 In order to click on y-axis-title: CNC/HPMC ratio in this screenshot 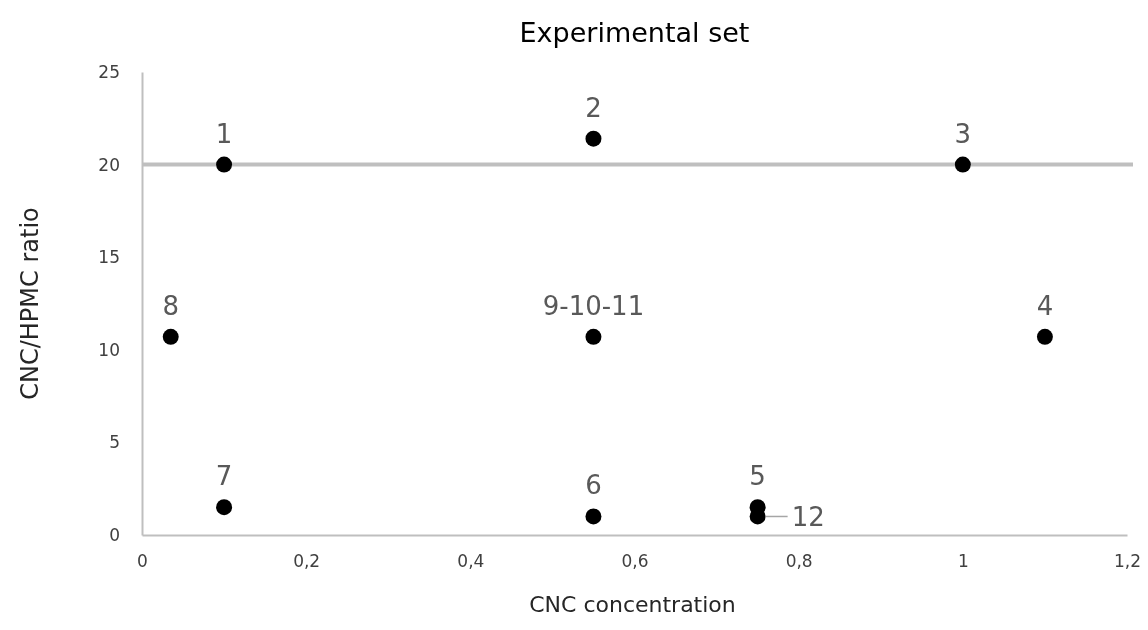, I will do `click(30, 303)`.